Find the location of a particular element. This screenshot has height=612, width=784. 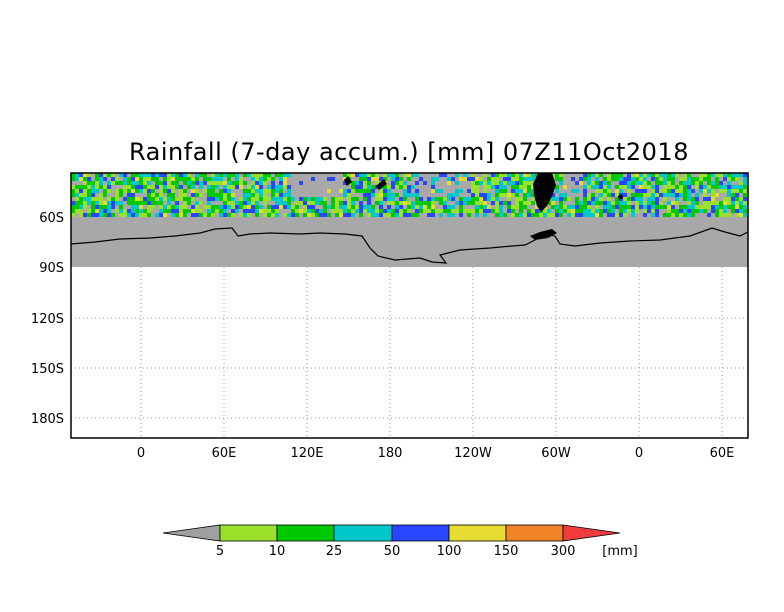

colorbar-label: 100 is located at coordinates (449, 551).